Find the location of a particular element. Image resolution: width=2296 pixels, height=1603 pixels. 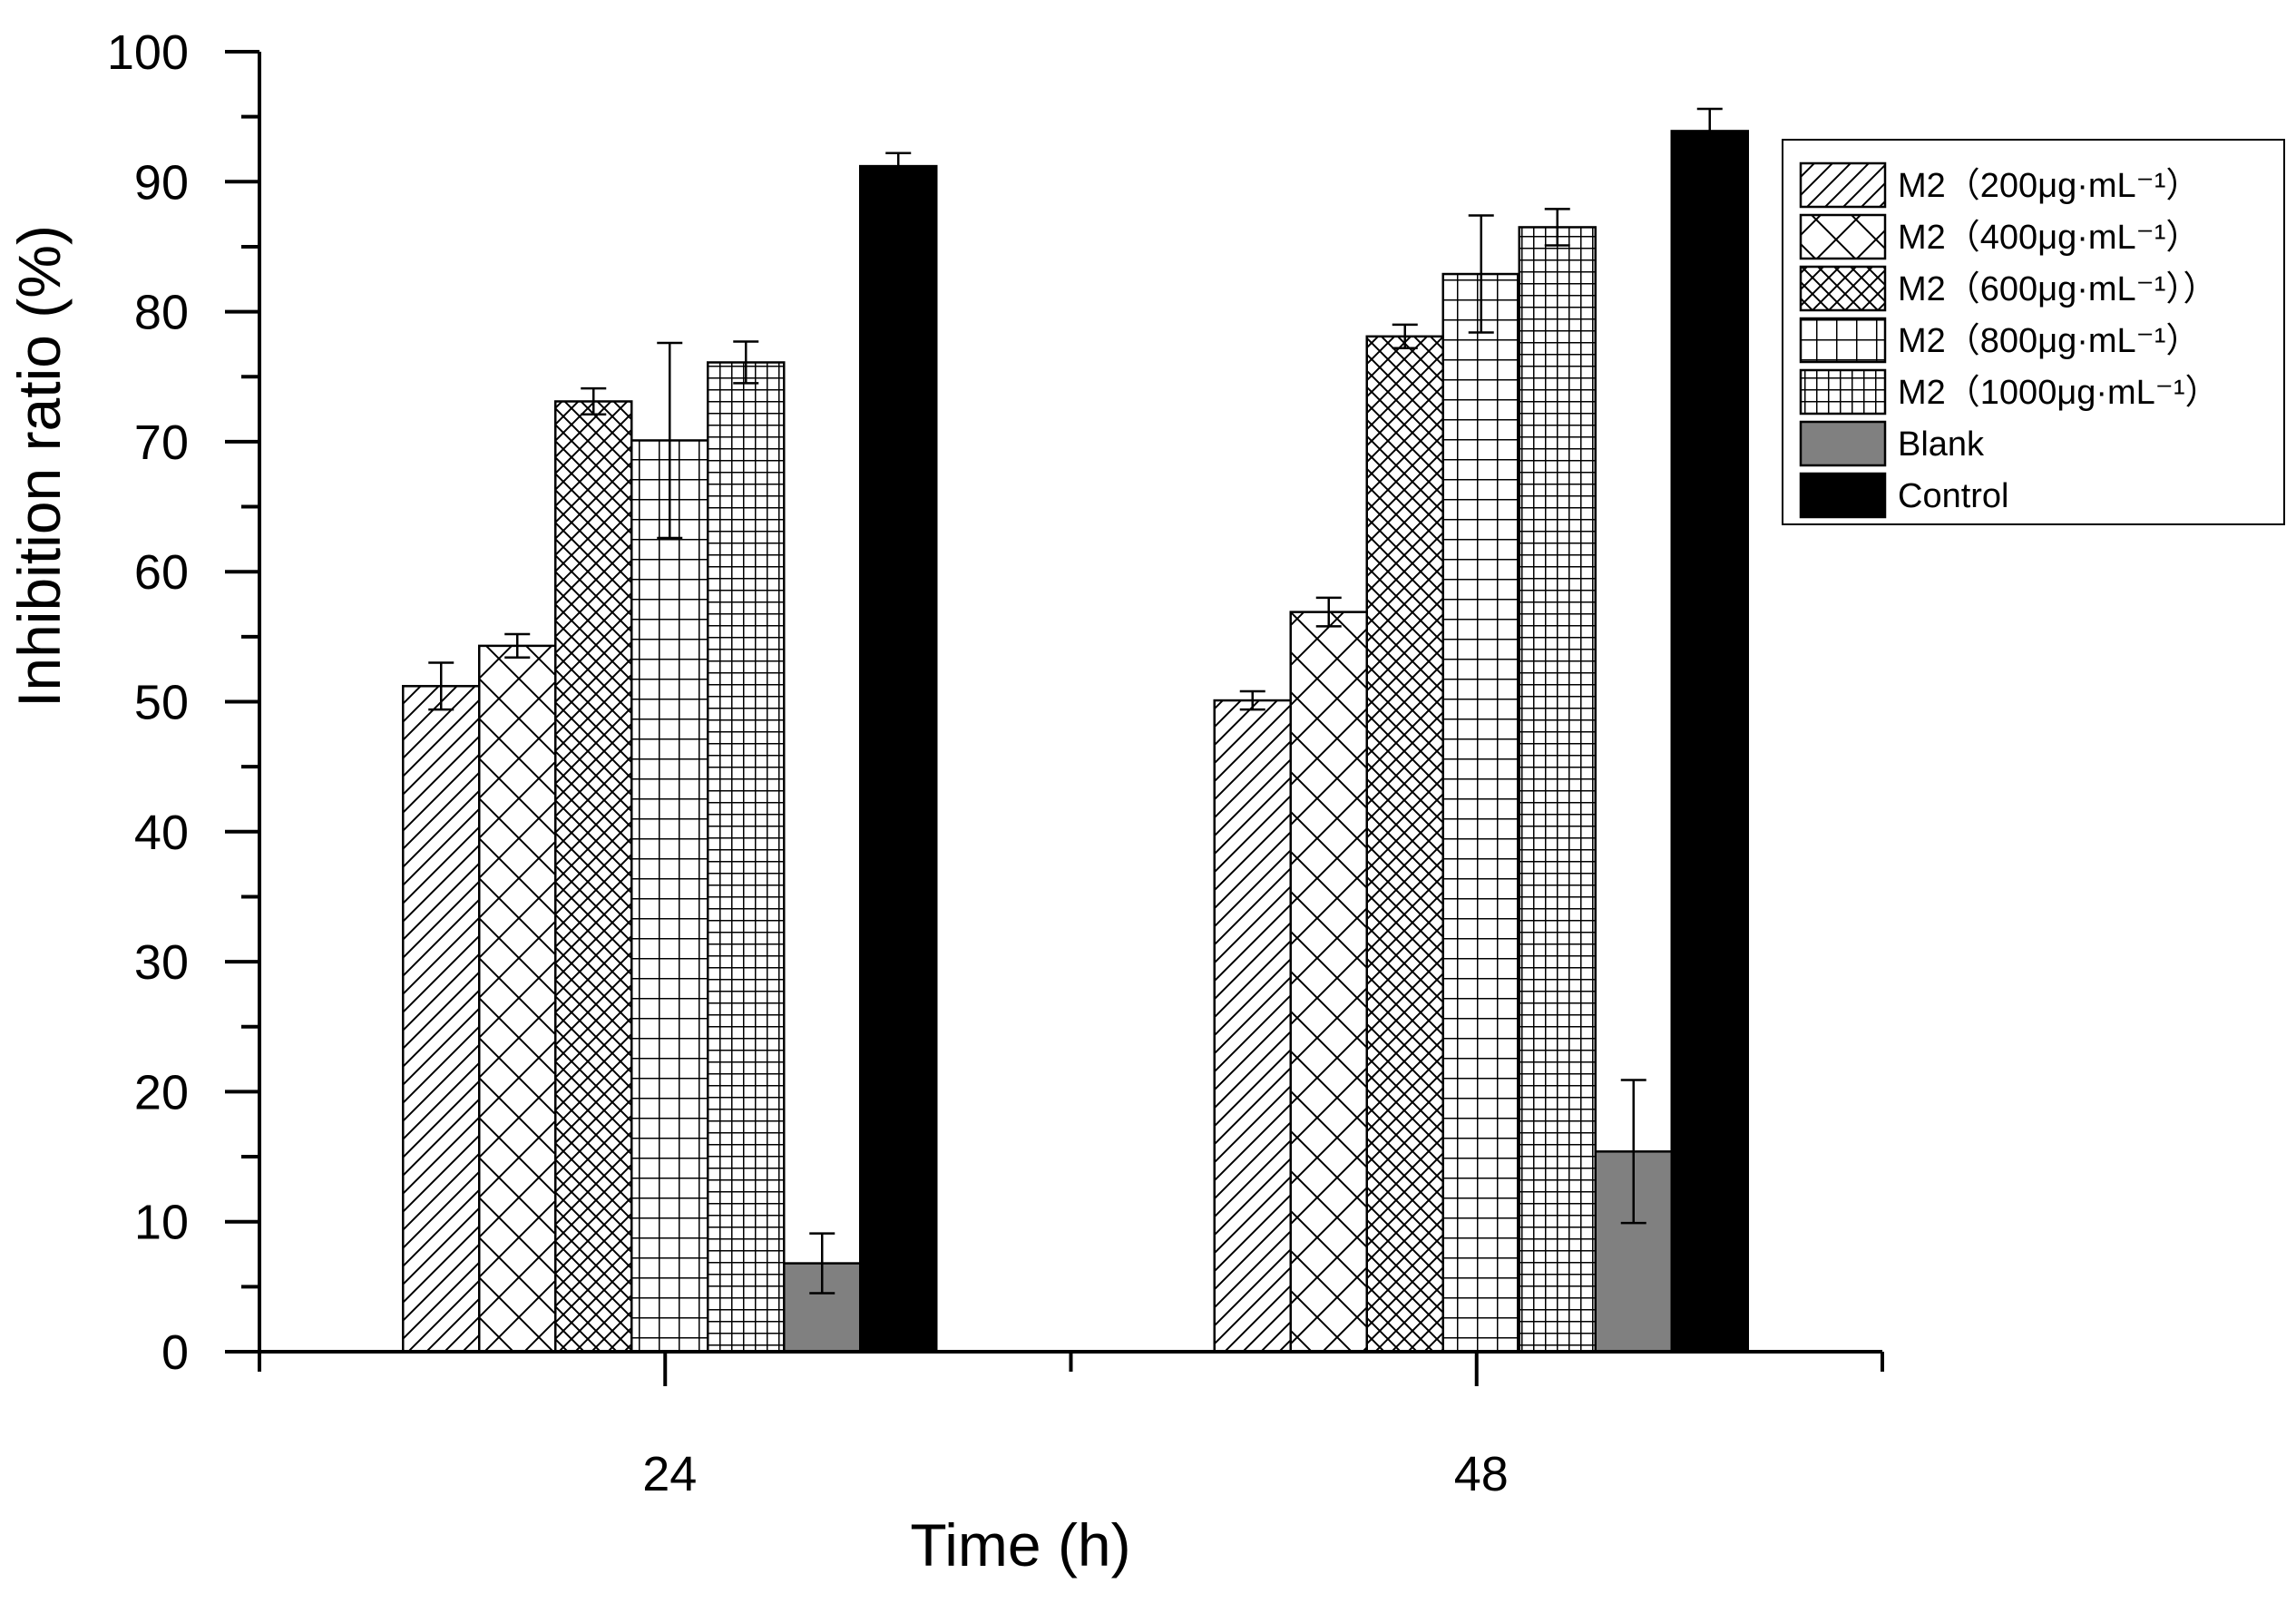

legend-label: Control is located at coordinates (1954, 496).